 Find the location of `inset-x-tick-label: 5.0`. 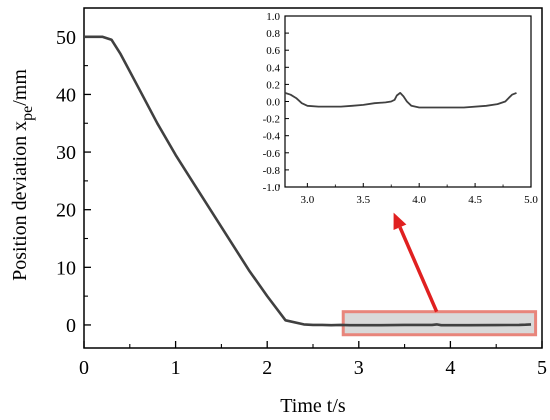

inset-x-tick-label: 5.0 is located at coordinates (531, 200).